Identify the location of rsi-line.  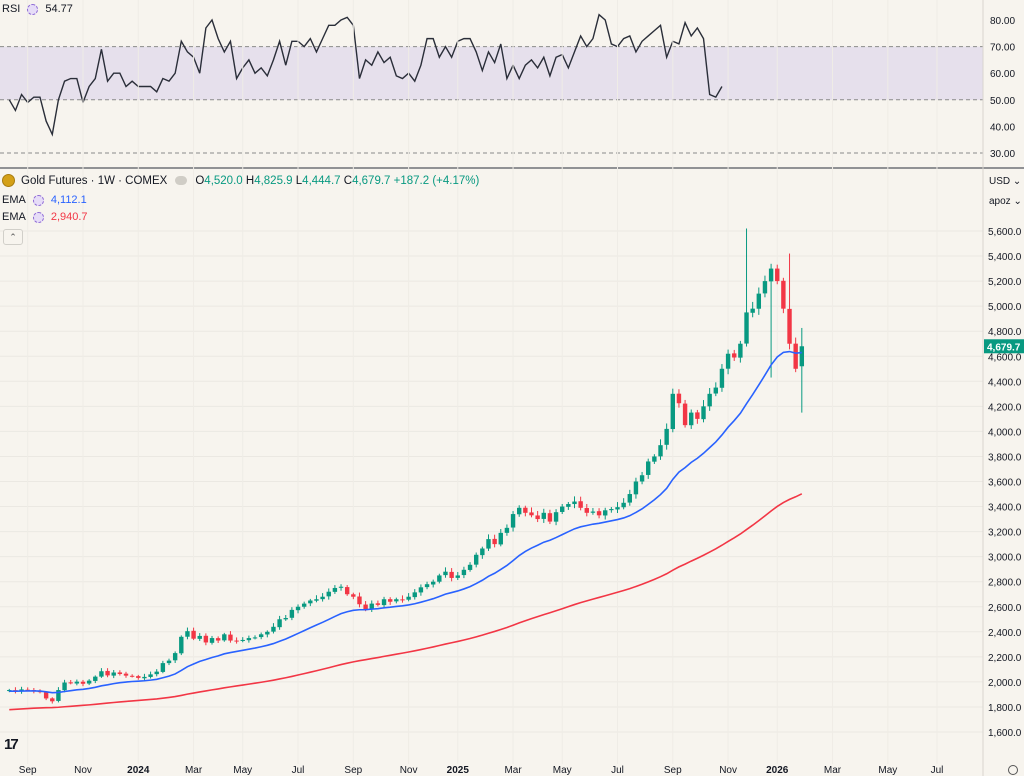
(365, 75).